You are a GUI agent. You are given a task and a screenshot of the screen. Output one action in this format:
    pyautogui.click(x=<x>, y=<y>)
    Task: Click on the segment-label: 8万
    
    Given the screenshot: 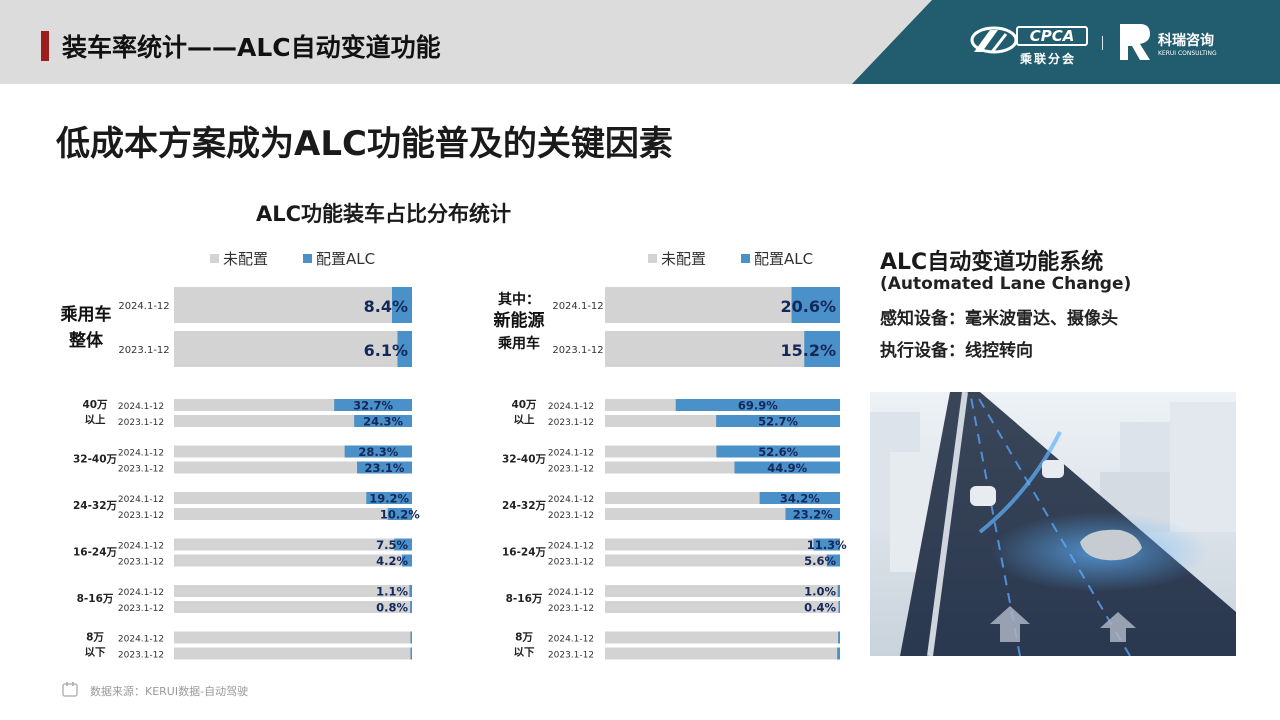 What is the action you would take?
    pyautogui.click(x=524, y=638)
    